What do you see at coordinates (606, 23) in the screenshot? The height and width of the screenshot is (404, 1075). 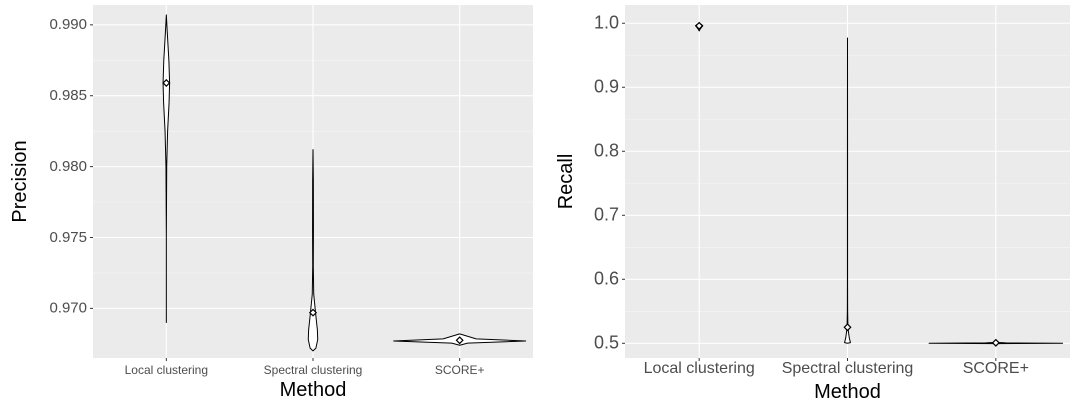 I see `y-tick-label: 1.0` at bounding box center [606, 23].